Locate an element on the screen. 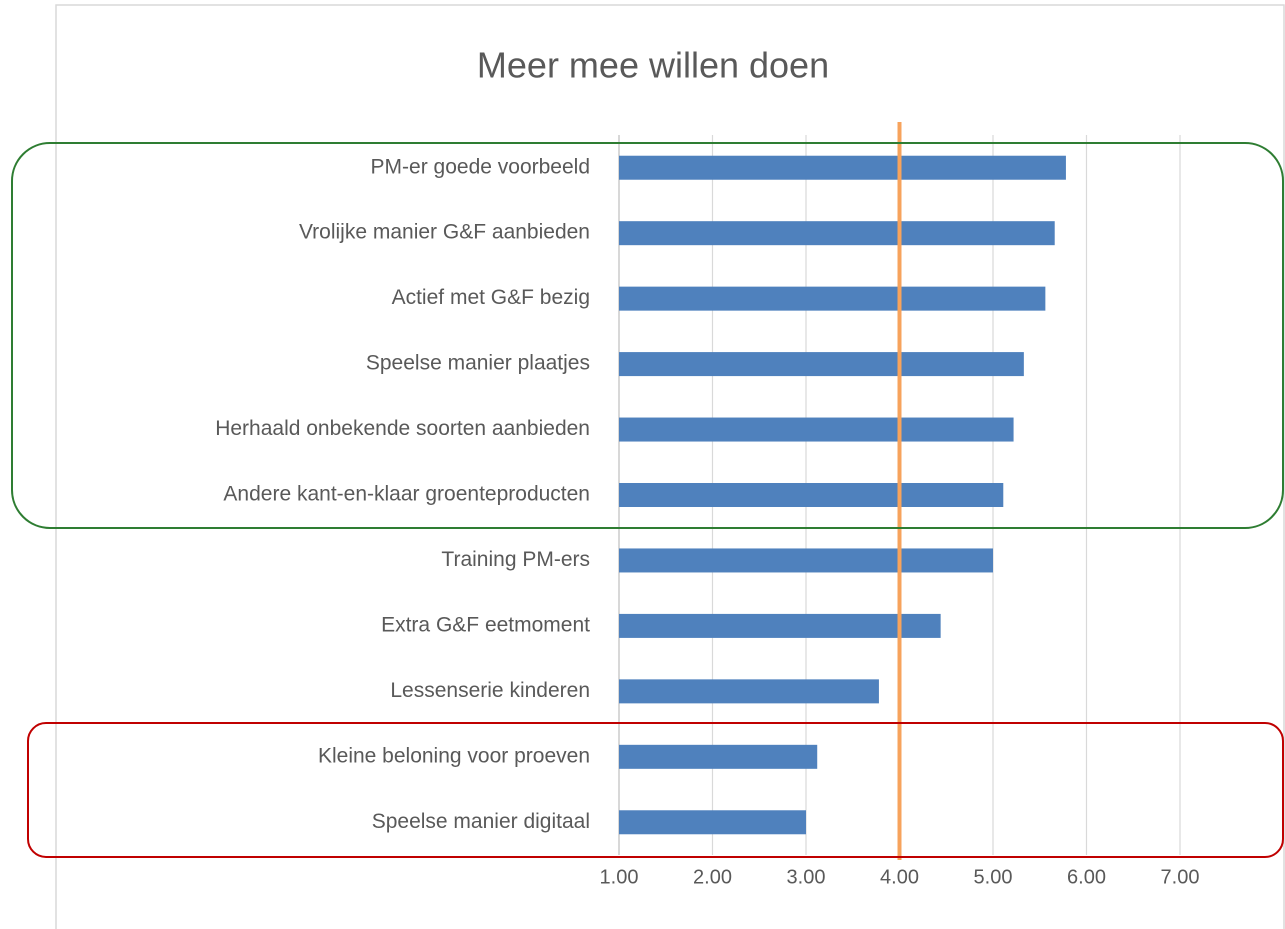 The height and width of the screenshot is (929, 1285). y-tick-label: Herhaald onbekende soorten aanbieden is located at coordinates (402, 428).